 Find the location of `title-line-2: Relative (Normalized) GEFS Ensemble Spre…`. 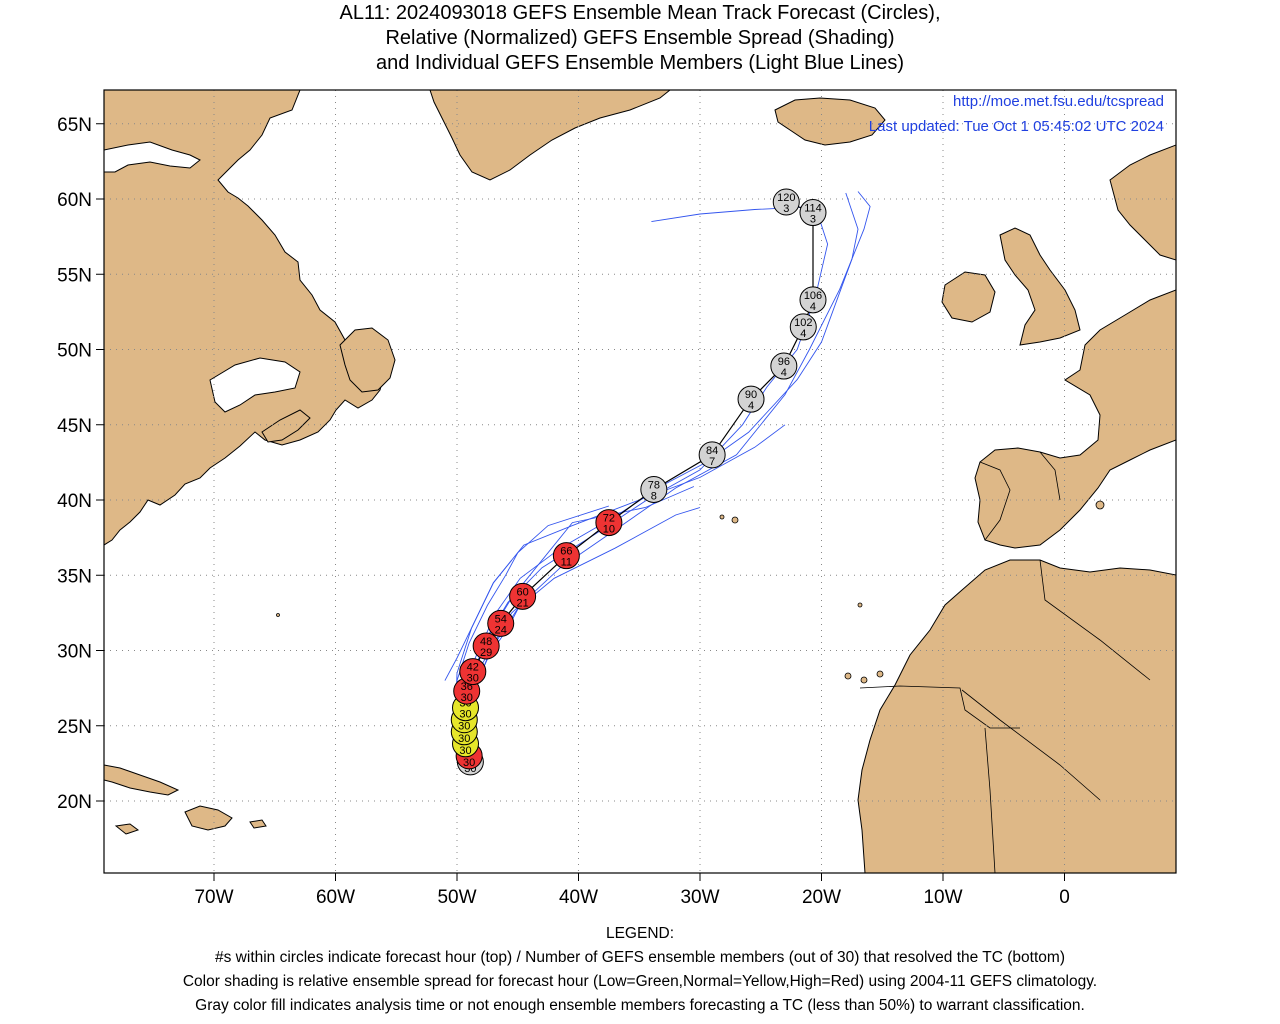

title-line-2: Relative (Normalized) GEFS Ensemble Spre… is located at coordinates (640, 38).